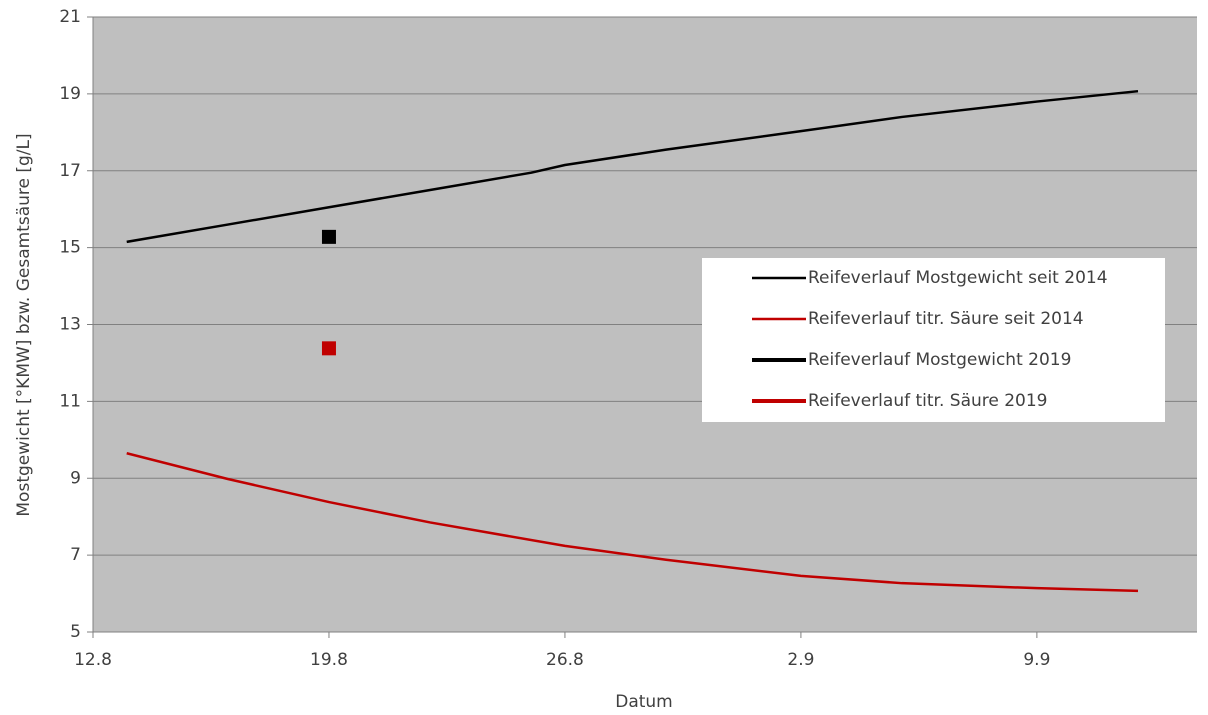  I want to click on y-tick-label: 15, so click(70, 248).